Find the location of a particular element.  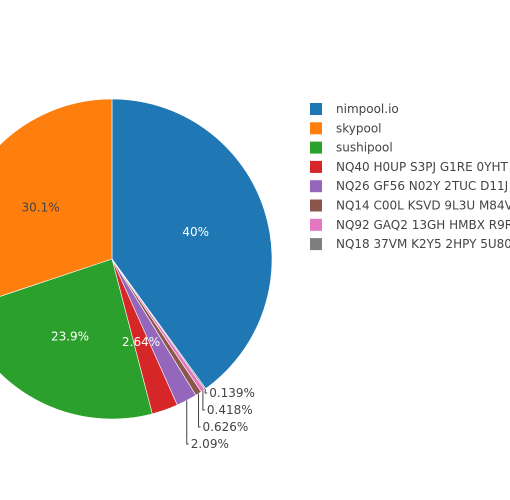

slice-label-nq40-h0up-s3pj-g1re-0yht-1v: 2.64% is located at coordinates (141, 342).